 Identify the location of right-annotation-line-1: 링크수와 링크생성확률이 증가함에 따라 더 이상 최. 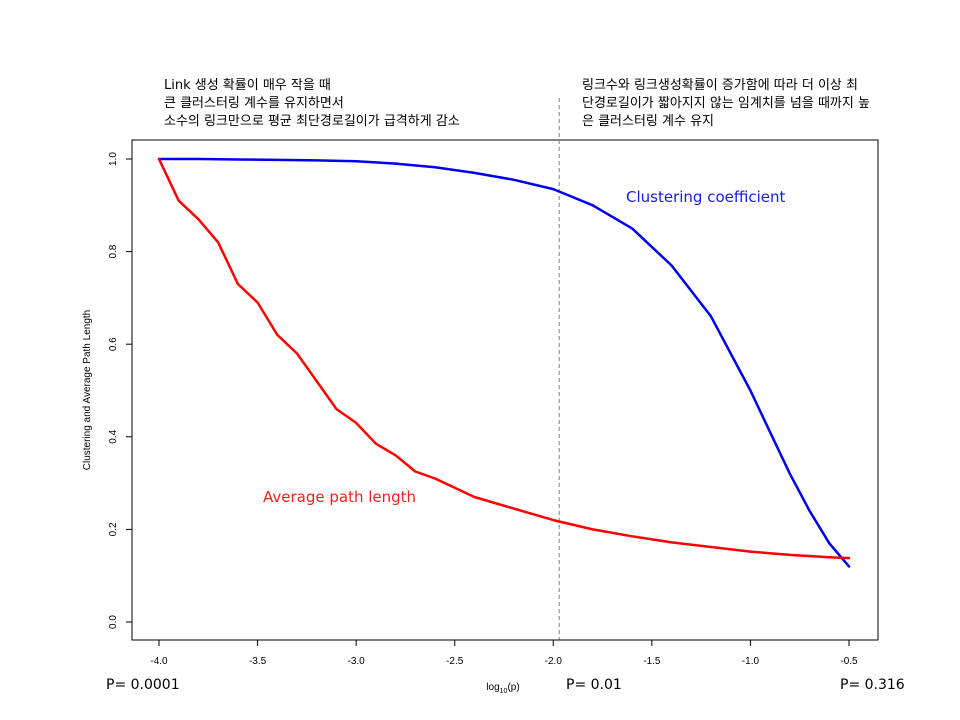
(720, 85).